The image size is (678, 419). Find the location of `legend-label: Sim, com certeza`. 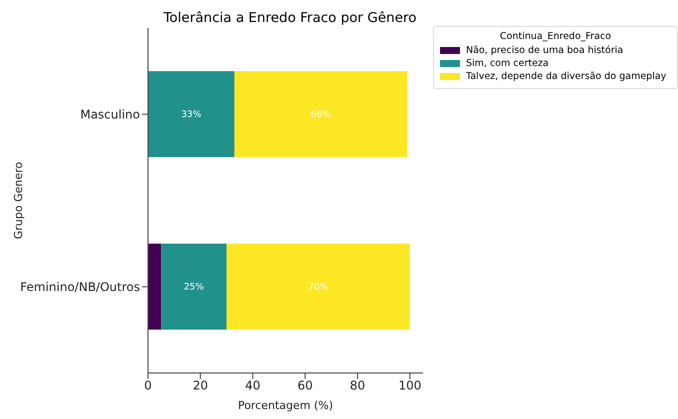

legend-label: Sim, com certeza is located at coordinates (507, 63).